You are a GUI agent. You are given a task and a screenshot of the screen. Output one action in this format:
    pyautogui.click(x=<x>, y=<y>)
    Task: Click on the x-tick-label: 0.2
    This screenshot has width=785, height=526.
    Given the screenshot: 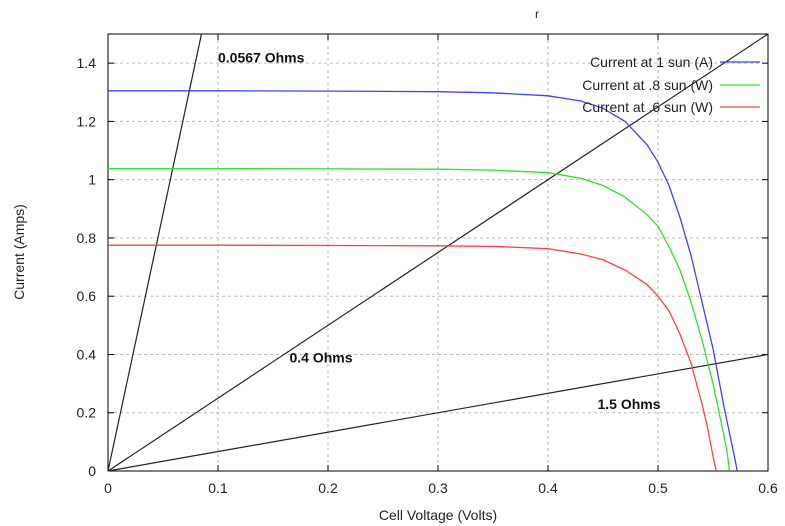 What is the action you would take?
    pyautogui.click(x=328, y=488)
    